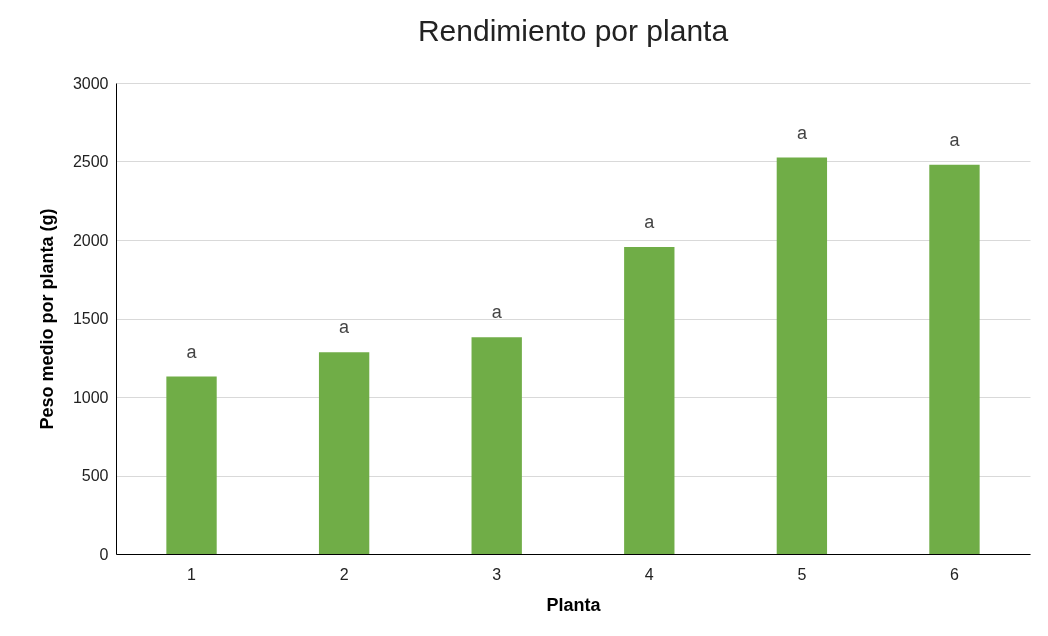 This screenshot has height=636, width=1048. Describe the element at coordinates (574, 604) in the screenshot. I see `x-axis-title: Planta` at that location.